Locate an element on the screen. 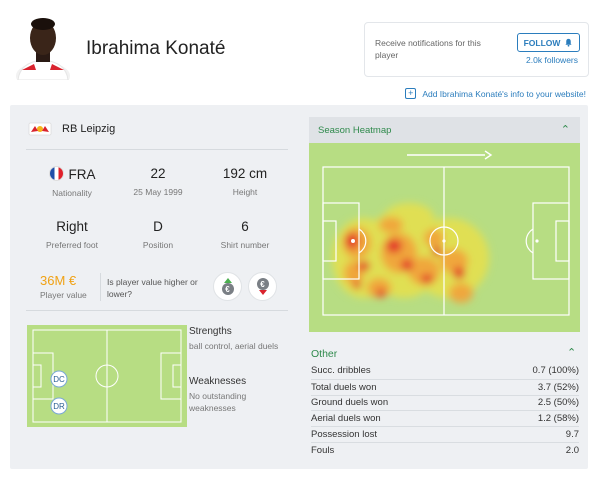  stat-label: Total duels won is located at coordinates (344, 387).